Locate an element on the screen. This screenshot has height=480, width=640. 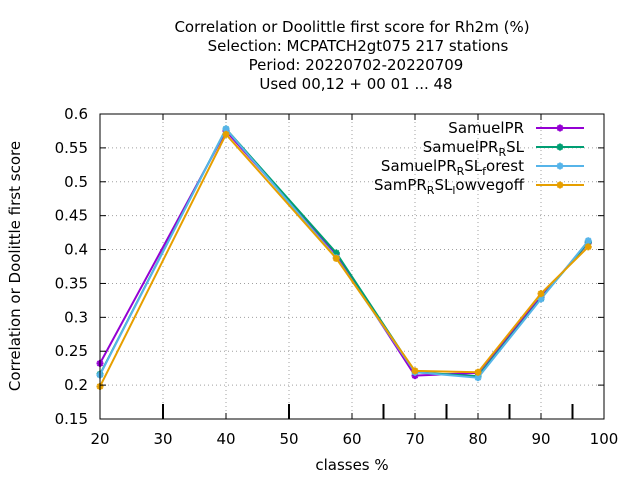
x-tick-label: 70 is located at coordinates (414, 439).